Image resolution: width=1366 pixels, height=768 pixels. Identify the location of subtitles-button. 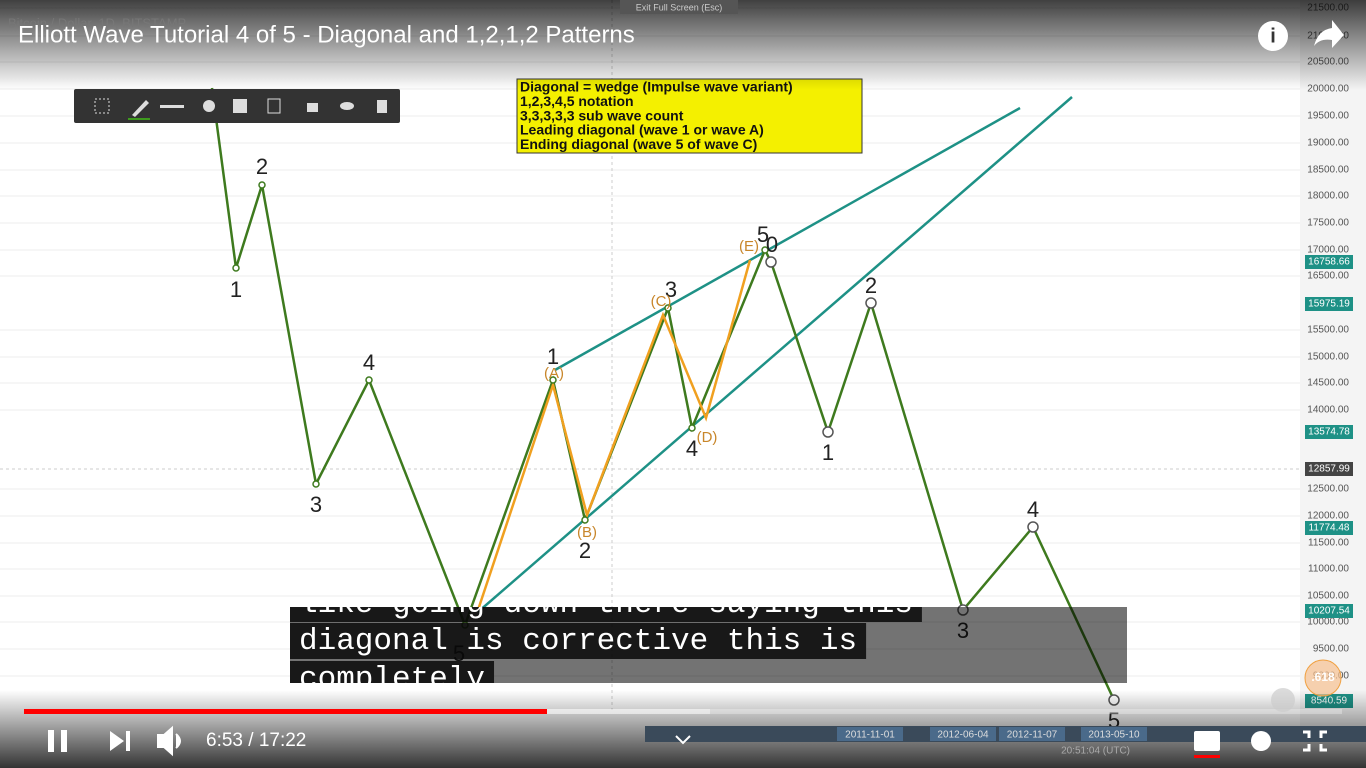
(1207, 741).